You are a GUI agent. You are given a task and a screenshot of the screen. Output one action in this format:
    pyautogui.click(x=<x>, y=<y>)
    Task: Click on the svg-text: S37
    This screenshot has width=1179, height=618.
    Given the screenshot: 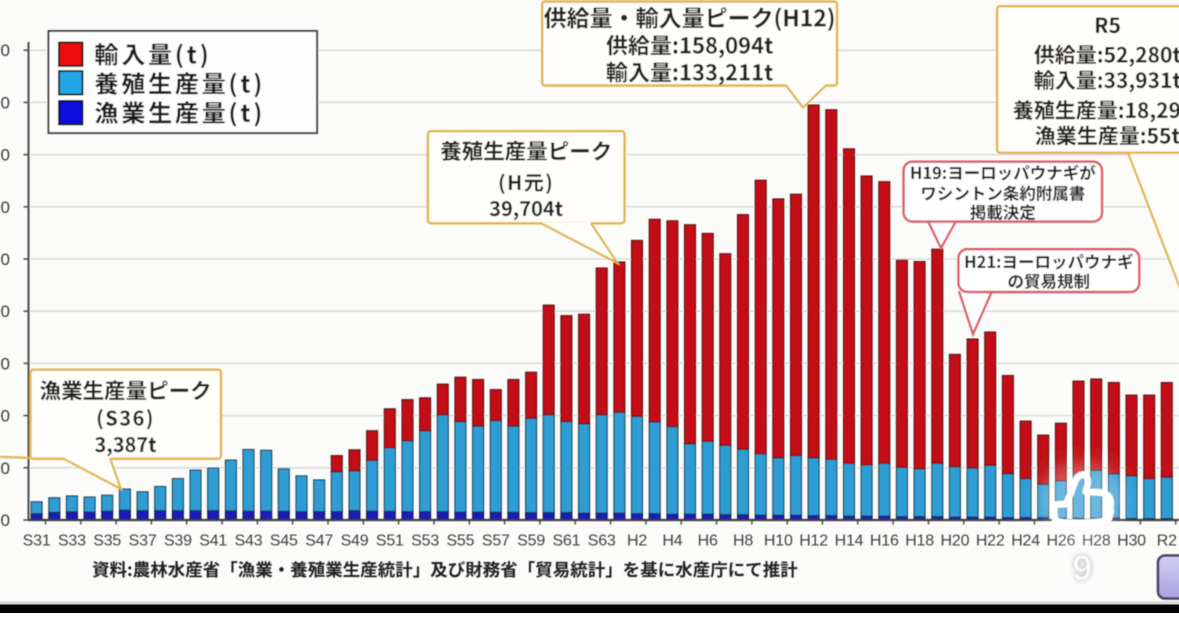 What is the action you would take?
    pyautogui.click(x=143, y=541)
    